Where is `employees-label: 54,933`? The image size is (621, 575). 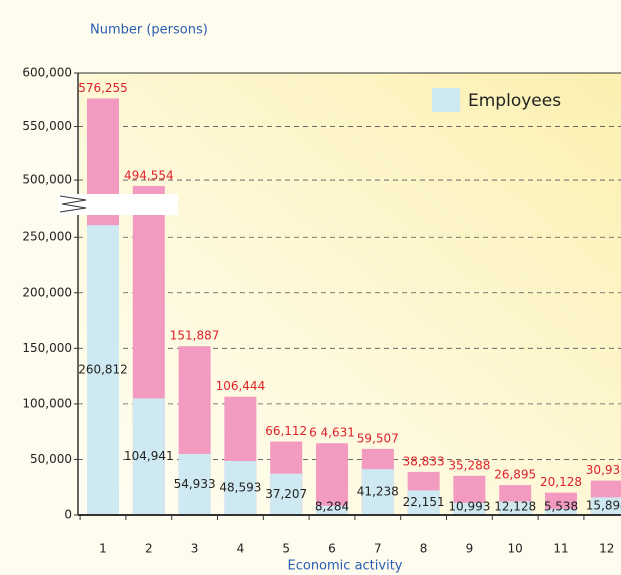 employees-label: 54,933 is located at coordinates (195, 484).